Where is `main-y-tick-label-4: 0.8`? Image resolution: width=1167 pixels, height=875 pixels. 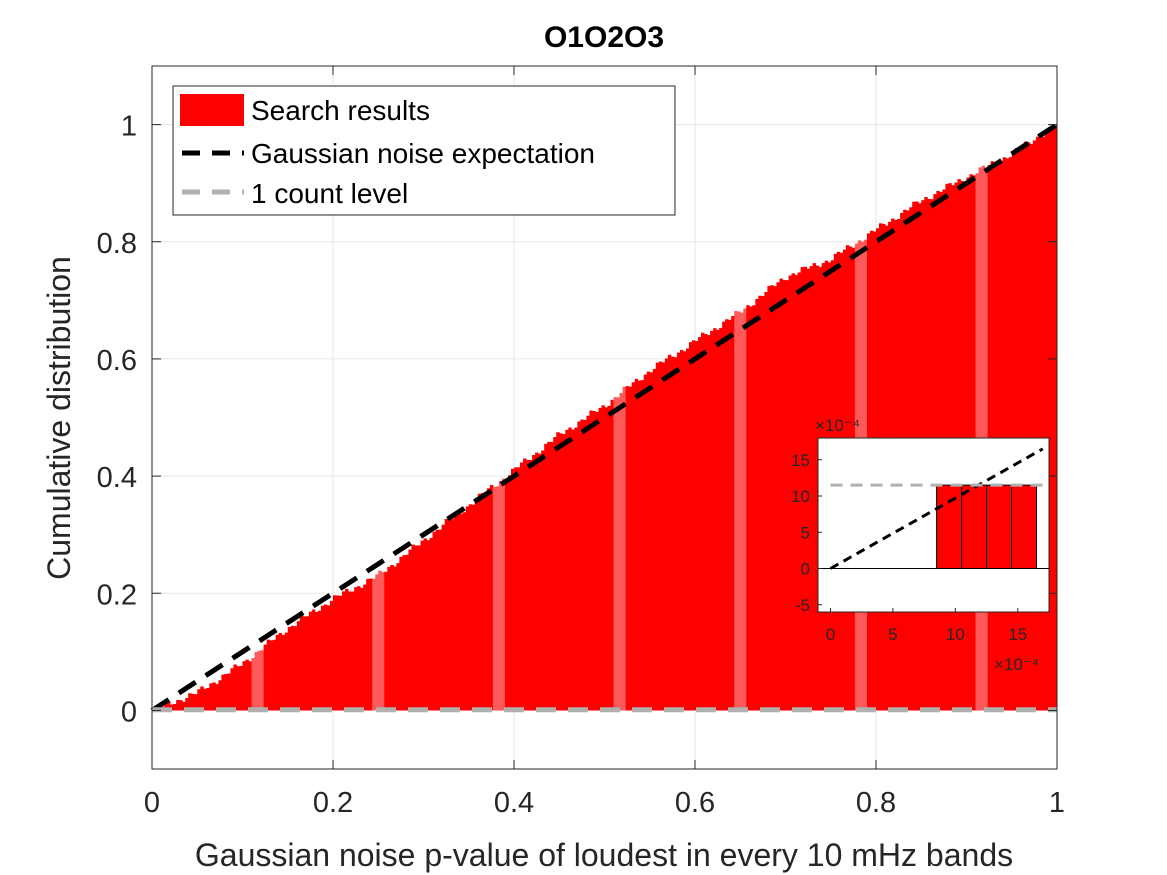 main-y-tick-label-4: 0.8 is located at coordinates (117, 244).